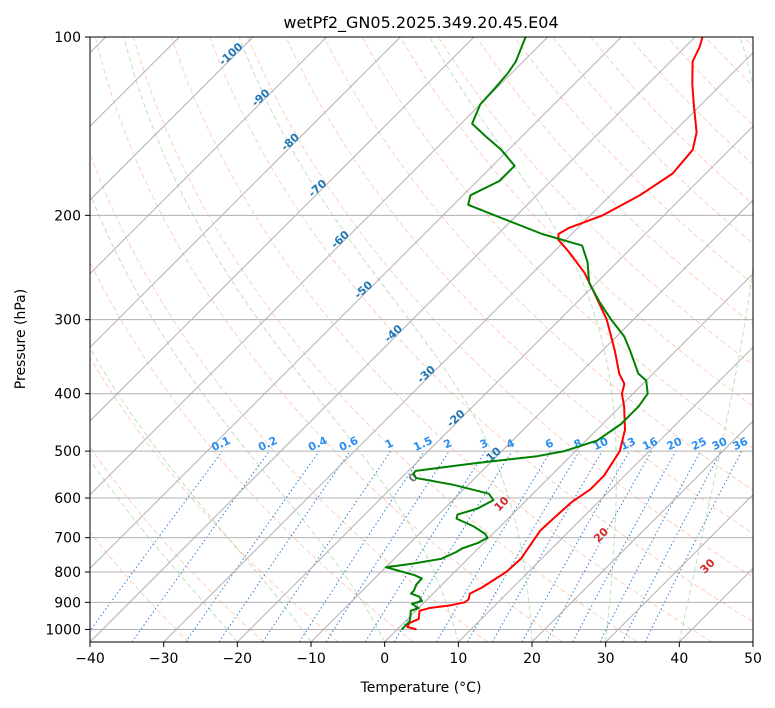  Describe the element at coordinates (238, 659) in the screenshot. I see `x-tick-label: −20` at that location.